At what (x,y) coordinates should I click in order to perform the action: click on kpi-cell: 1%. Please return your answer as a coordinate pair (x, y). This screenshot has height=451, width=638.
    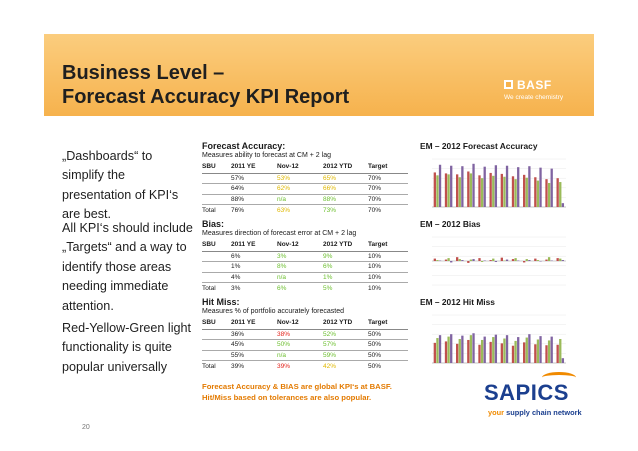
    Looking at the image, I should click on (345, 277).